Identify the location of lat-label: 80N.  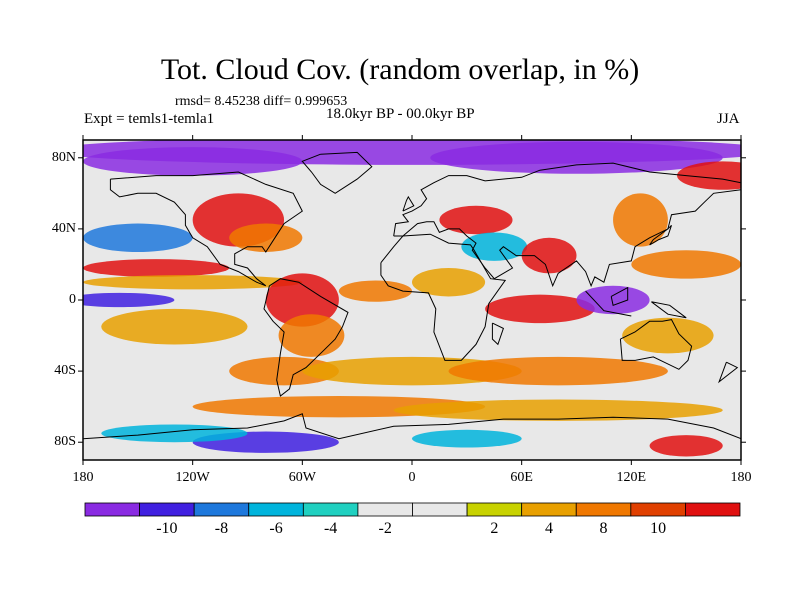
(63, 157).